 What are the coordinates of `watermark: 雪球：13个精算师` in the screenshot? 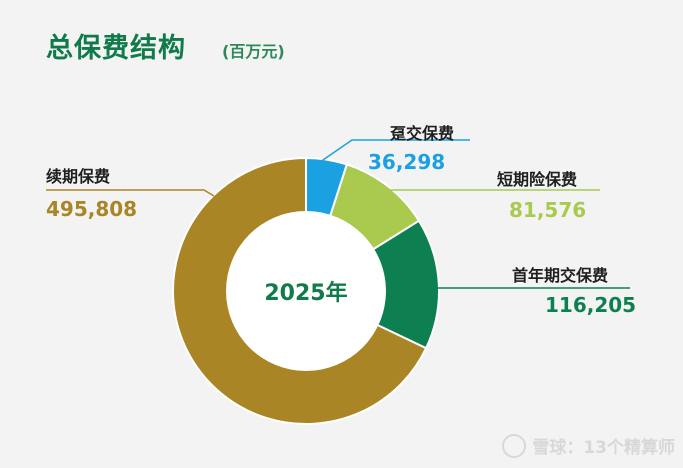 It's located at (588, 445).